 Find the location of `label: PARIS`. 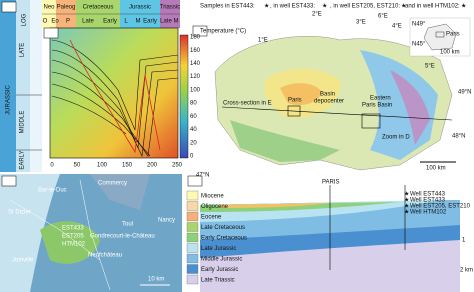

label: PARIS is located at coordinates (331, 183).